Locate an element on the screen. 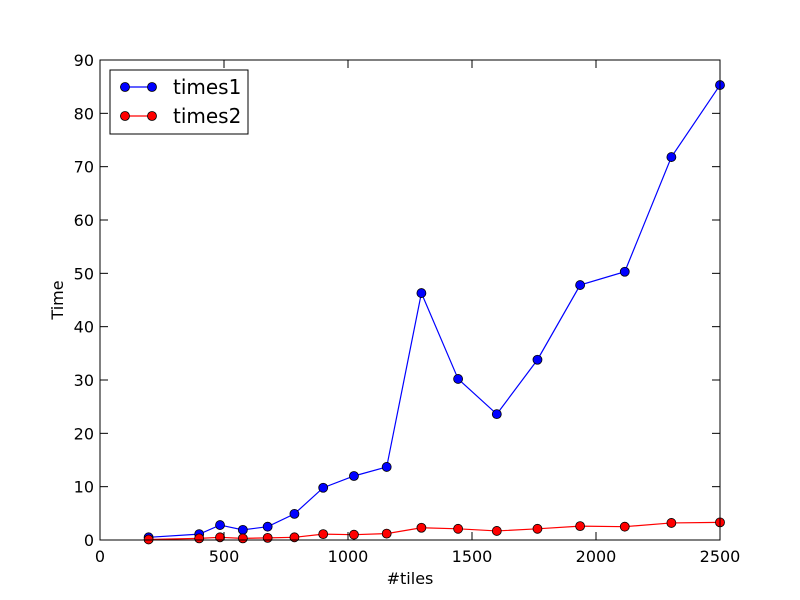 This screenshot has height=600, width=800. legend-label-times1: times1 is located at coordinates (207, 87).